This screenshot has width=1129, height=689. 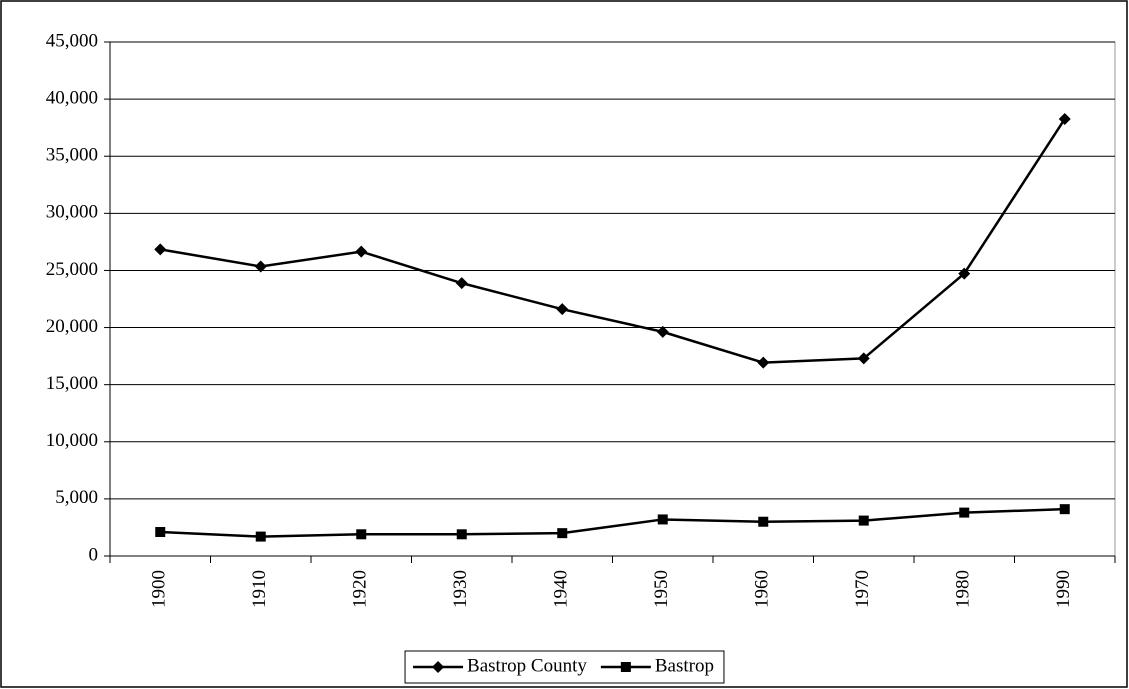 I want to click on x-tick-label: 1900, so click(x=159, y=589).